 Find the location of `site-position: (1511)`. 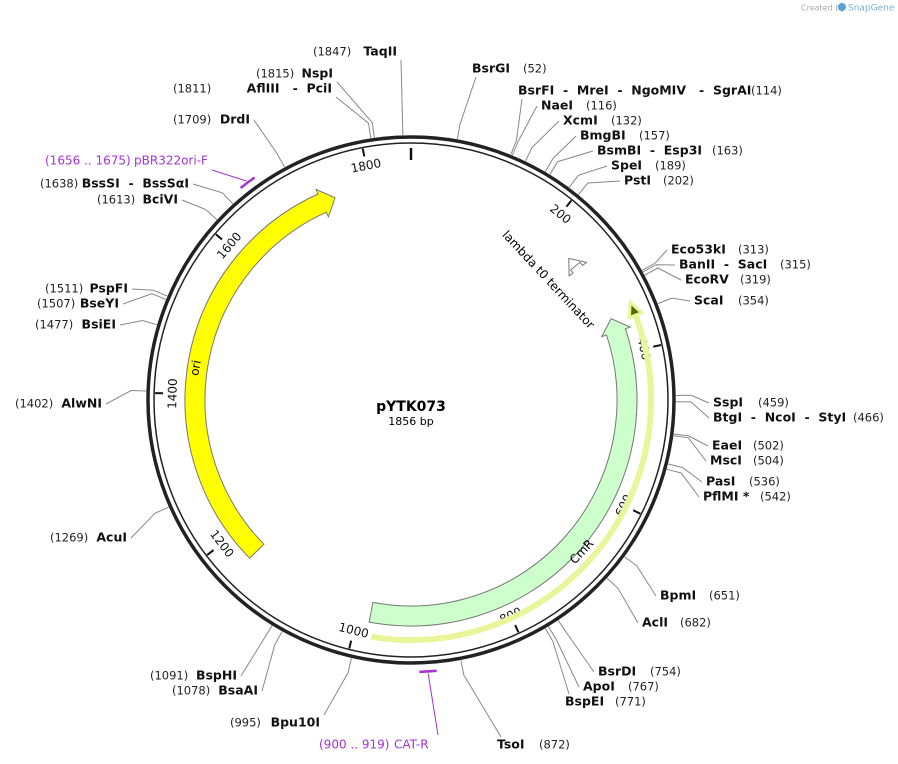

site-position: (1511) is located at coordinates (64, 289).